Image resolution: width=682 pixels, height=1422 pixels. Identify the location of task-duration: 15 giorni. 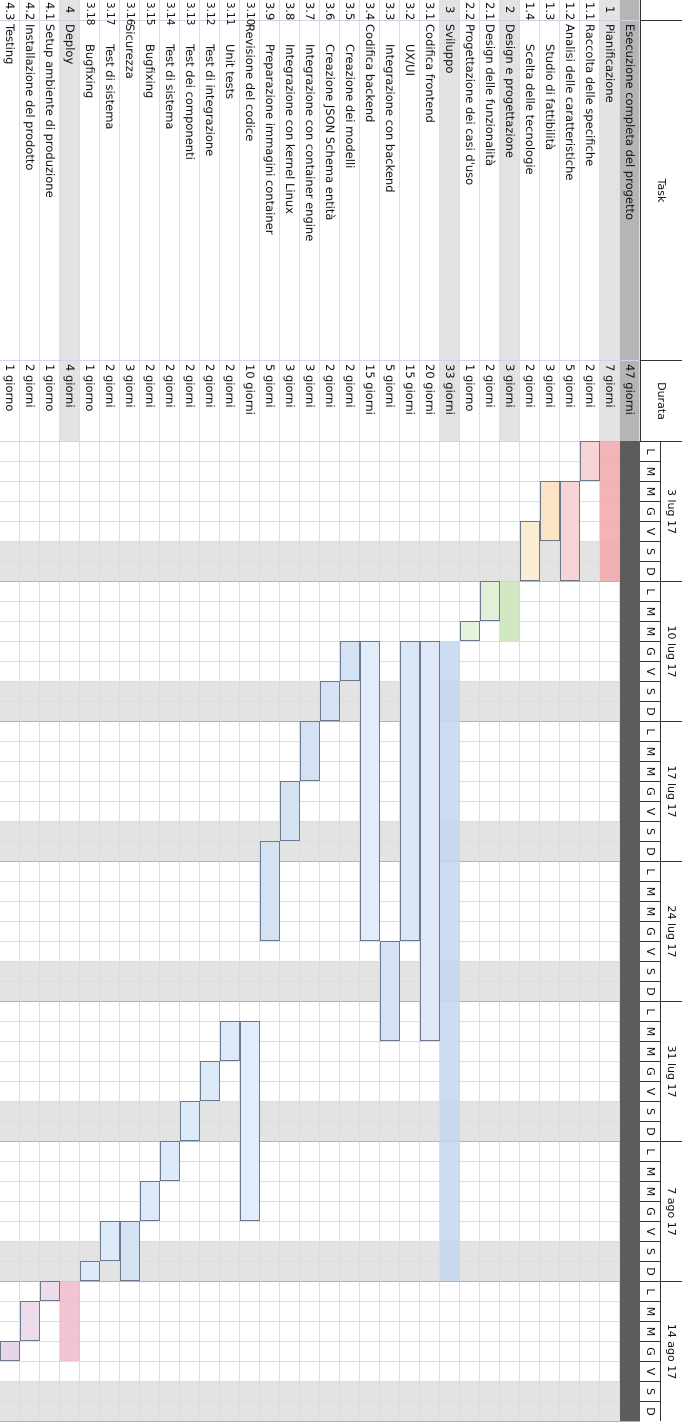
(370, 389).